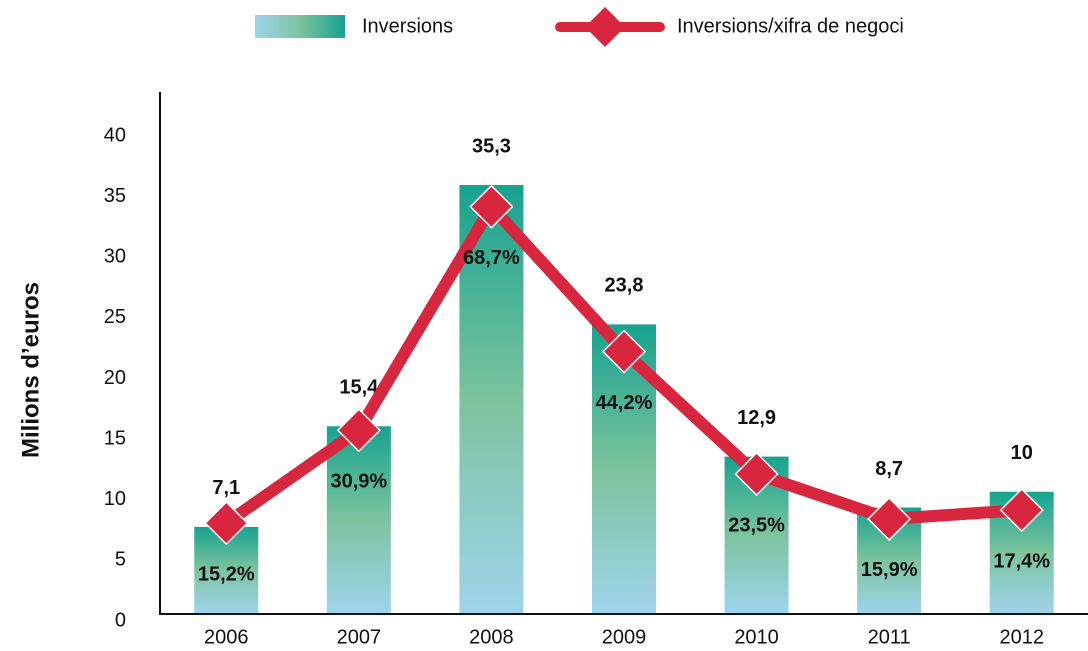  I want to click on y-tick-label: 20, so click(115, 378).